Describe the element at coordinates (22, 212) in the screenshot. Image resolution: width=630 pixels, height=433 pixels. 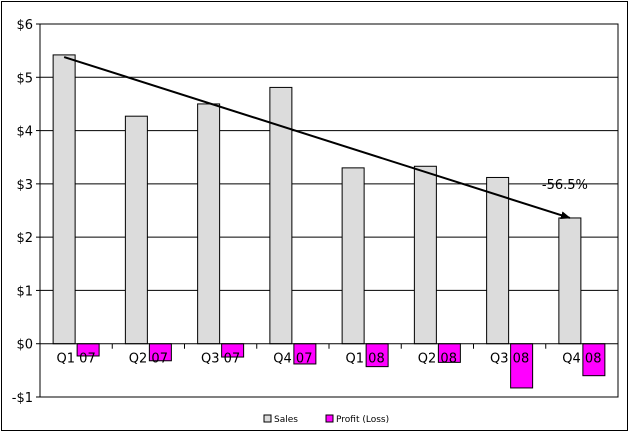
I see `y-axis-tick-labels: $6 $5 $4 $3 $2 $1 $0 -$1` at that location.